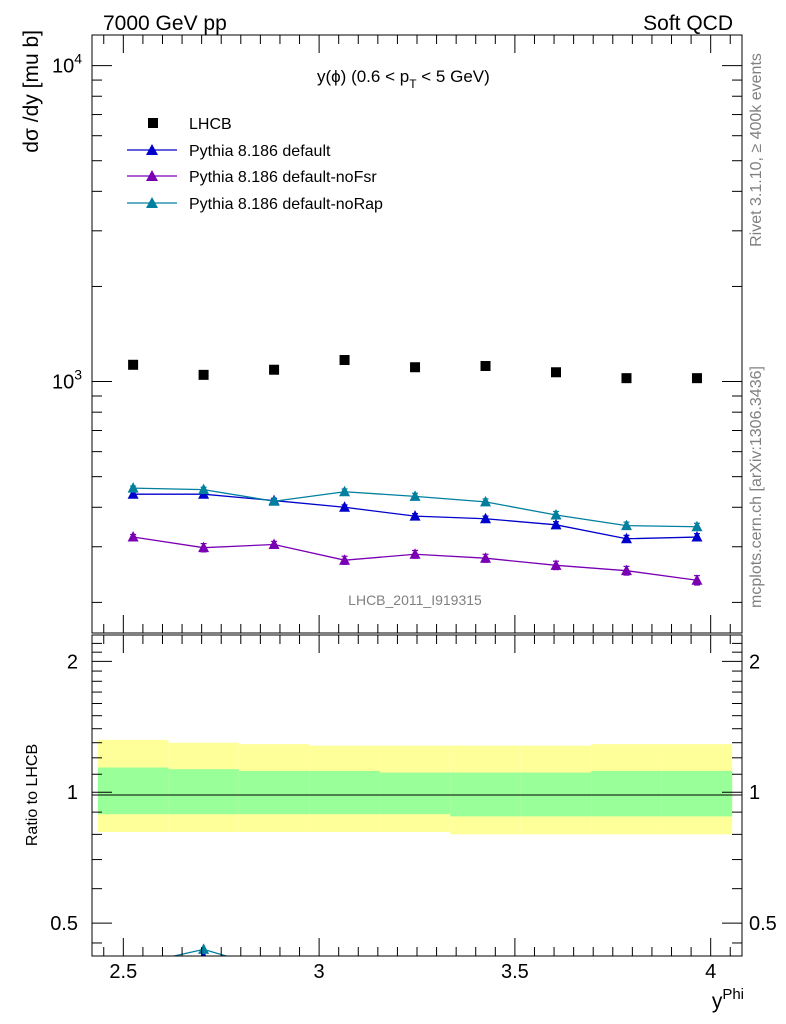 The height and width of the screenshot is (1024, 786). Describe the element at coordinates (754, 793) in the screenshot. I see `ratio-y-tick-label-right: 1` at that location.